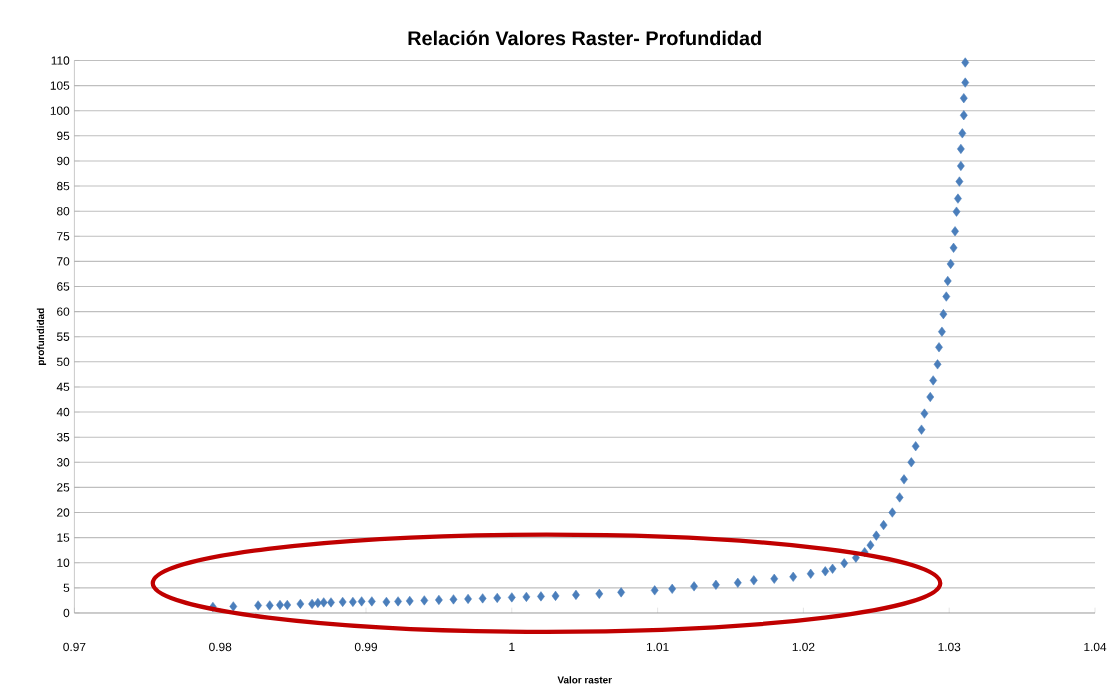  Describe the element at coordinates (63, 186) in the screenshot. I see `y-tick-label: 85` at that location.